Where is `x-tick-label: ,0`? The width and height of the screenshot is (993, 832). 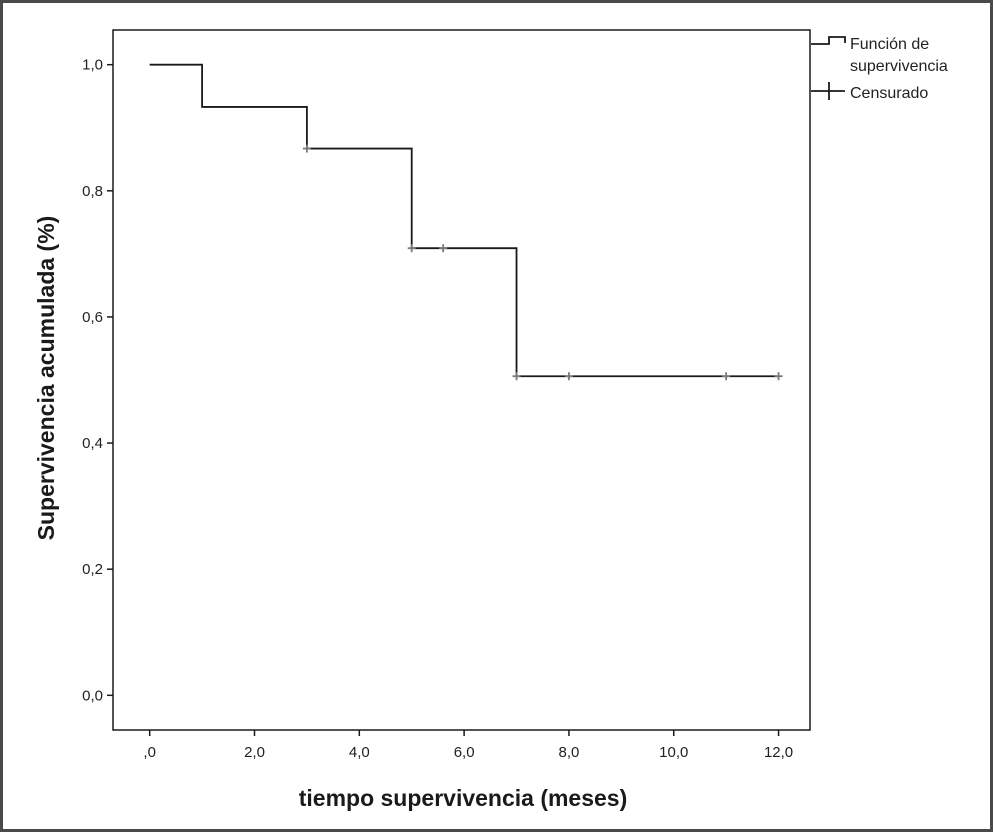
x-tick-label: ,0 is located at coordinates (149, 752).